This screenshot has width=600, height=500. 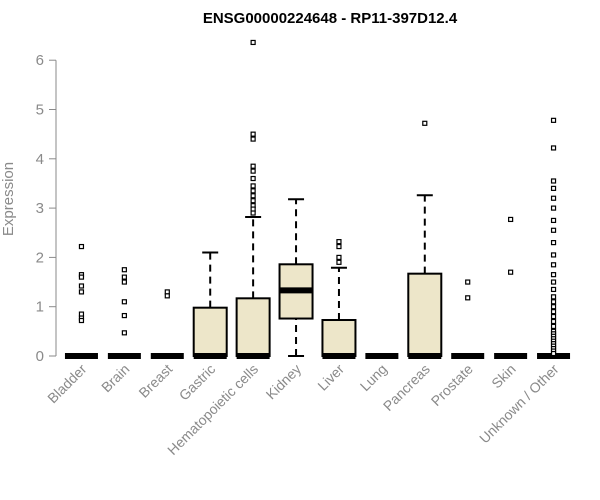 What do you see at coordinates (210, 305) in the screenshot?
I see `box-gastric` at bounding box center [210, 305].